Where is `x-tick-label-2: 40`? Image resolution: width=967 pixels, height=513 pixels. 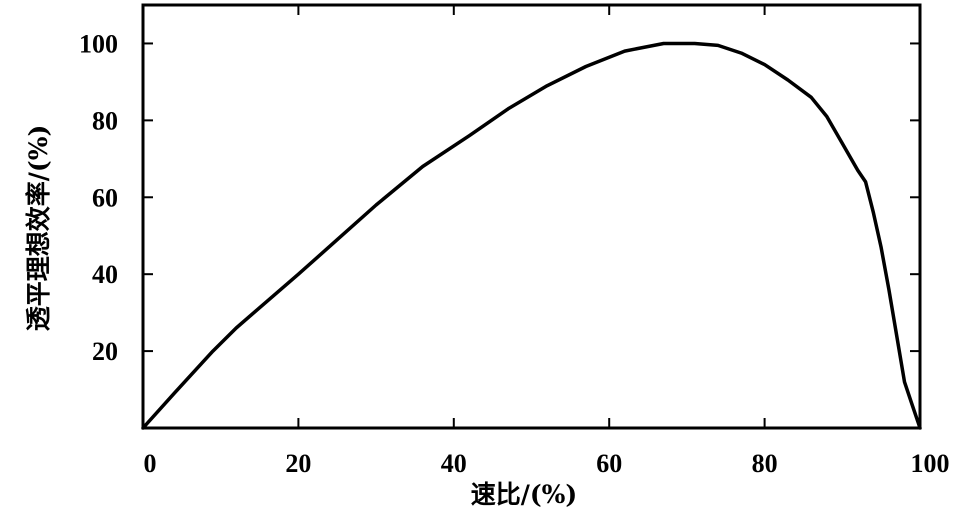
x-tick-label-2: 40 is located at coordinates (454, 463).